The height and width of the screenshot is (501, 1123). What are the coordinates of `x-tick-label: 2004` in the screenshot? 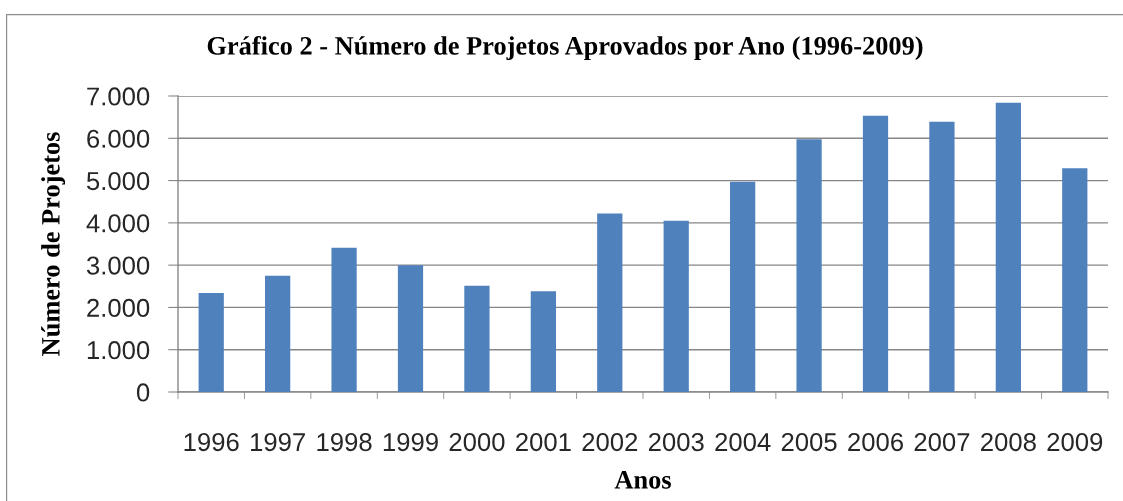 It's located at (743, 442).